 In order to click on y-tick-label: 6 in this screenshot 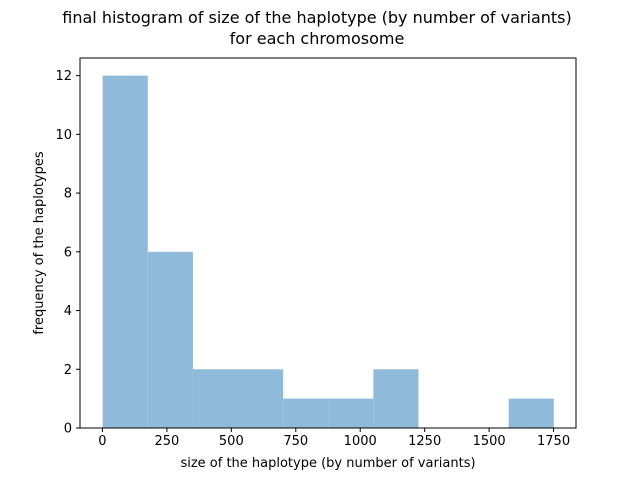, I will do `click(68, 252)`.